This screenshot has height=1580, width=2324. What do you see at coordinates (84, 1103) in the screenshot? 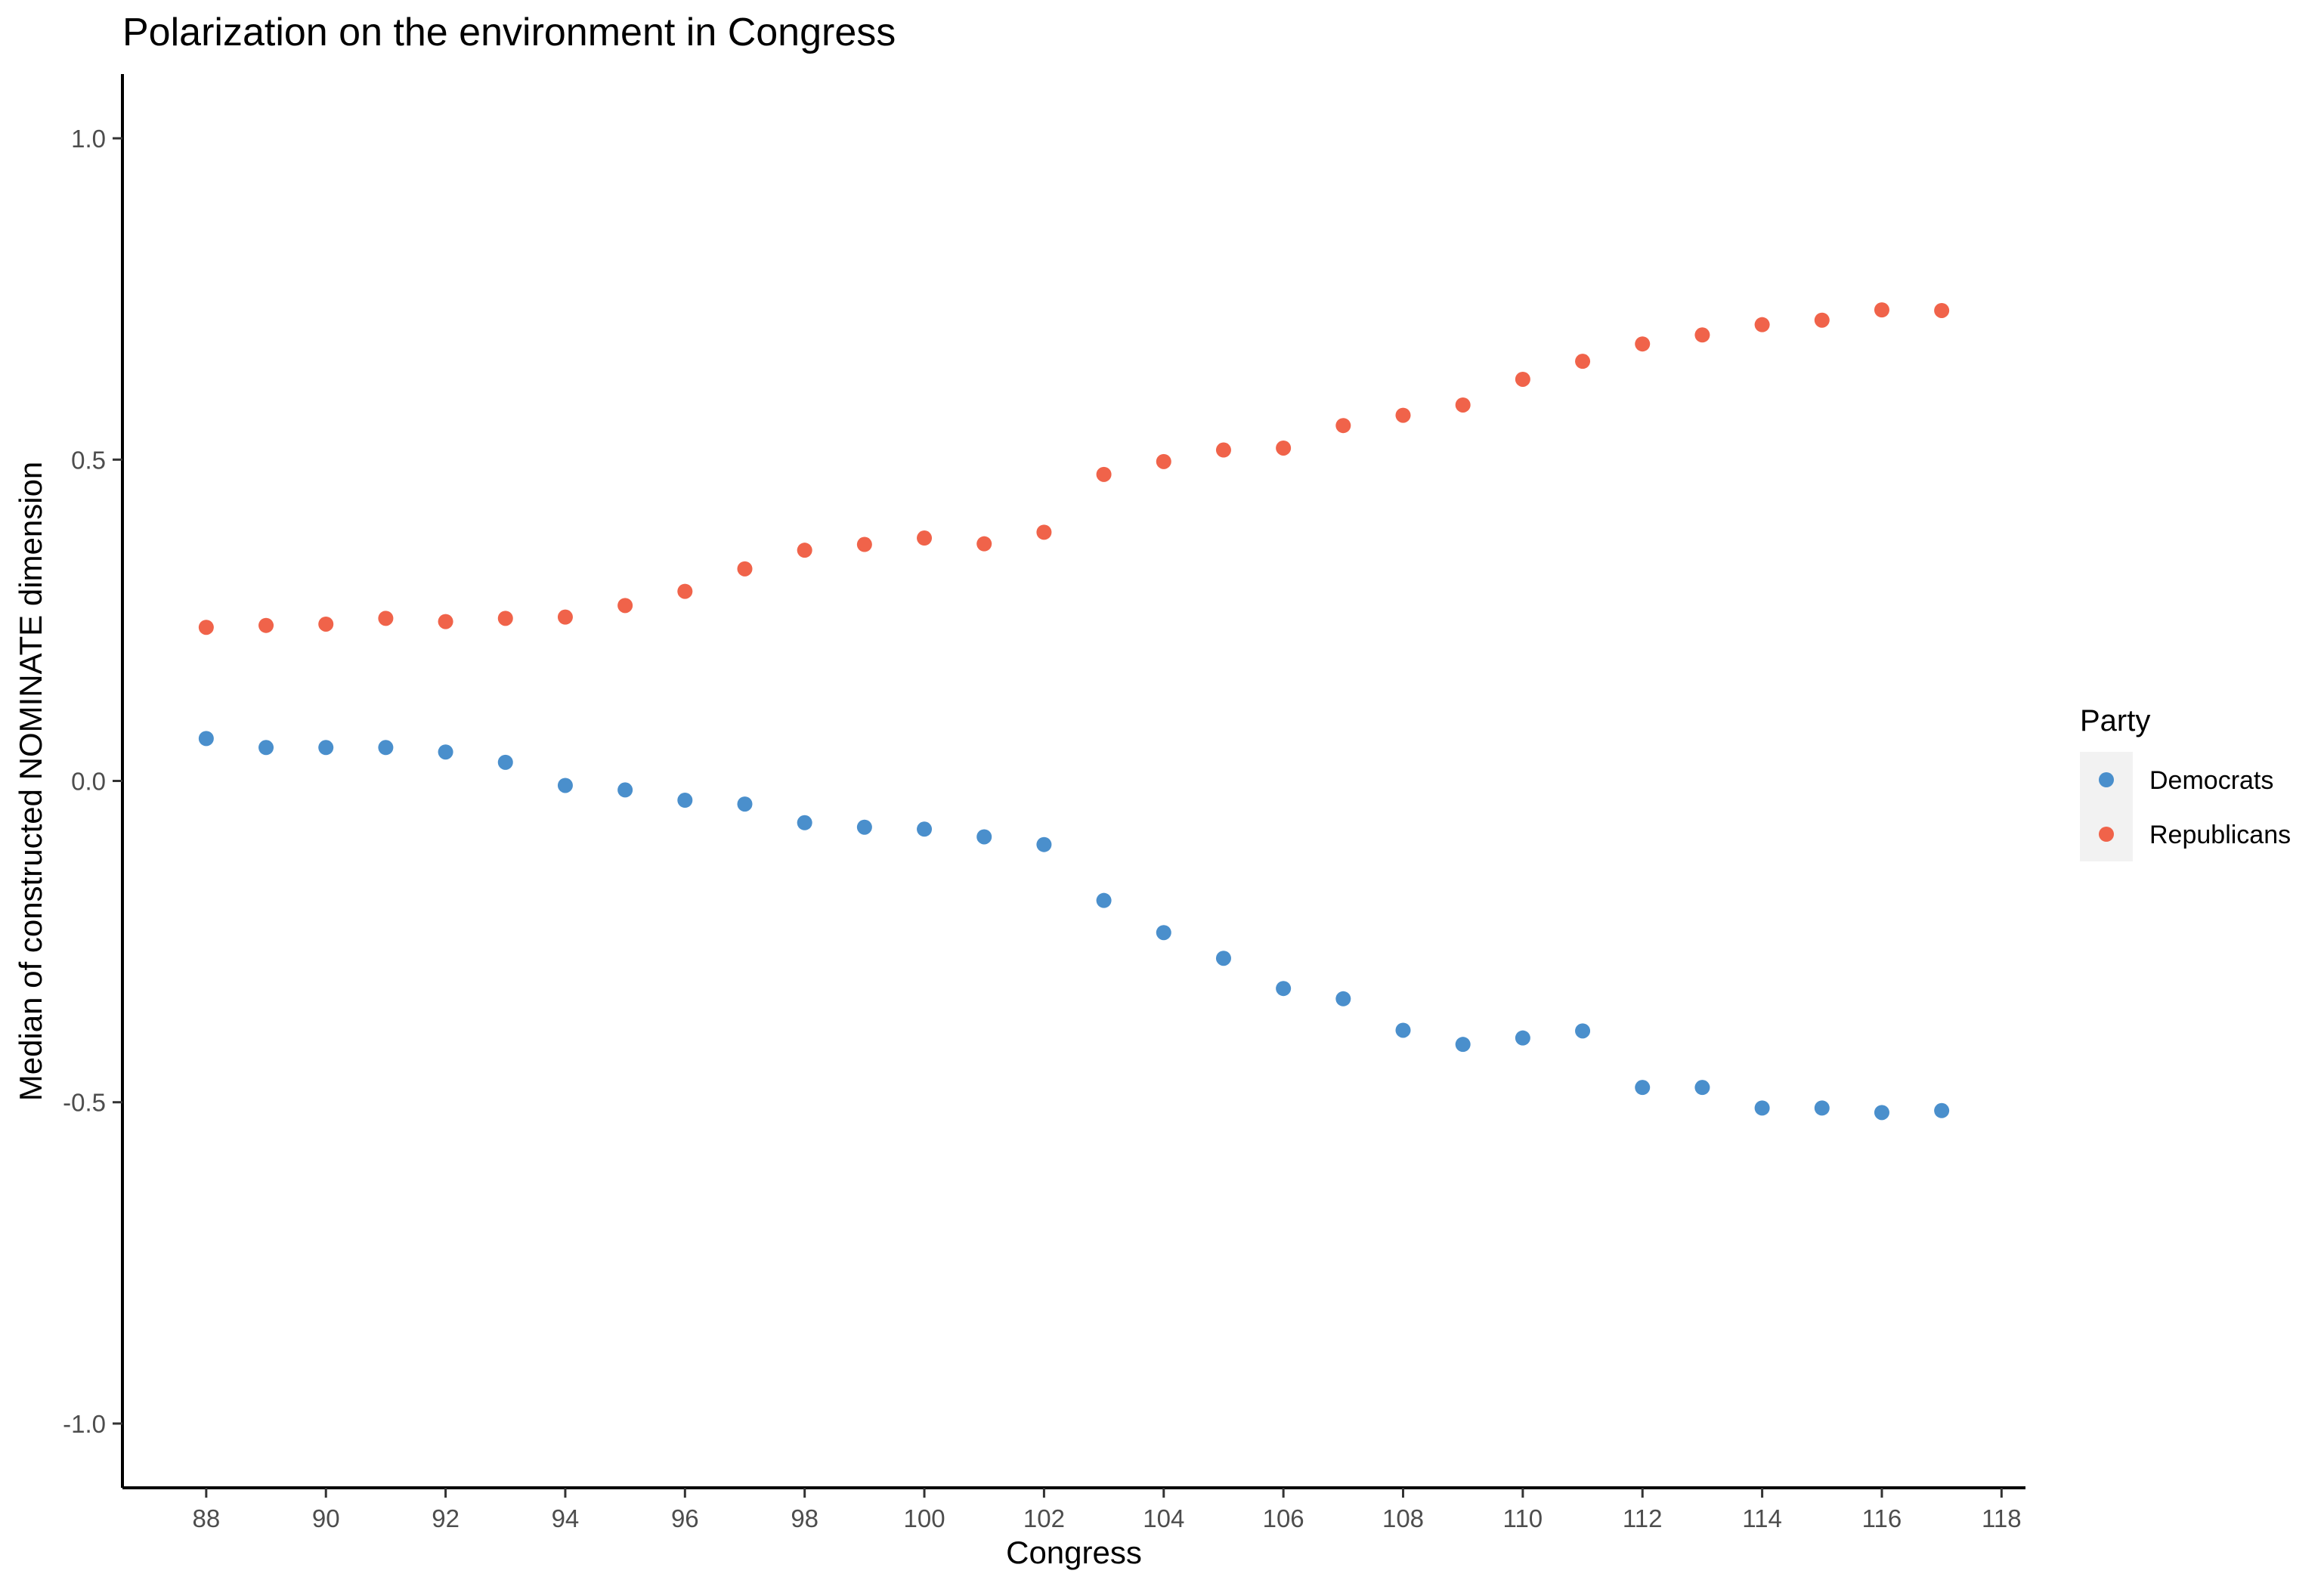
I see `y-tick-label: -0.5` at bounding box center [84, 1103].